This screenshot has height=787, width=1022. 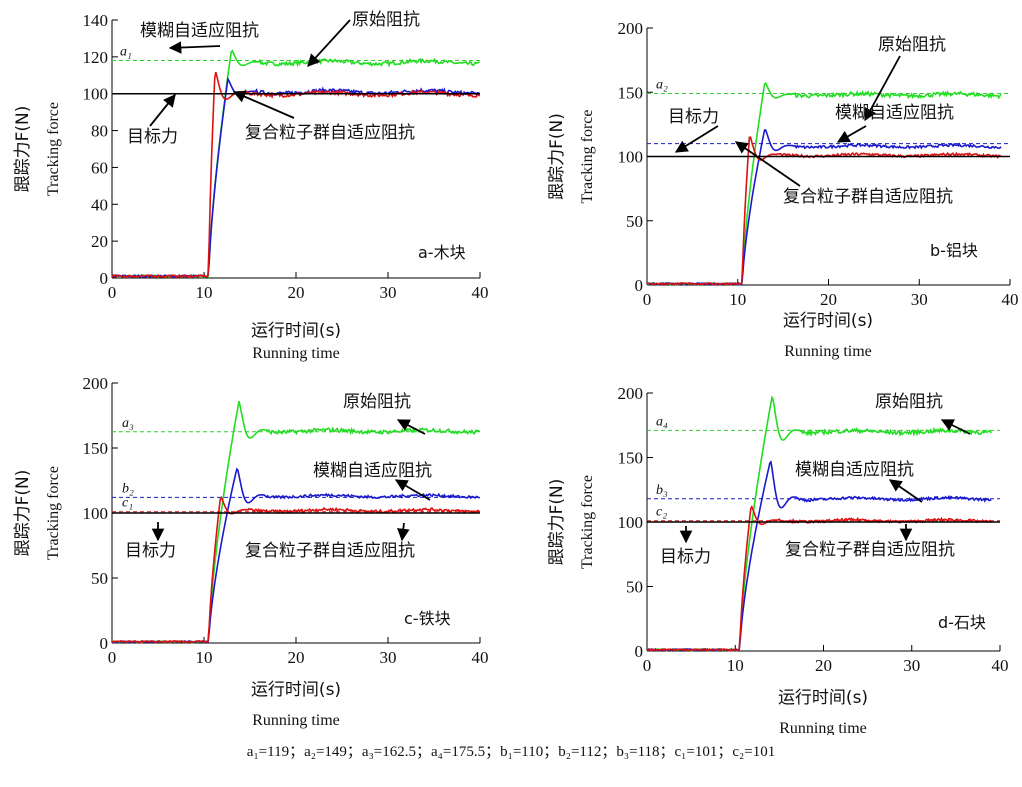 What do you see at coordinates (954, 250) in the screenshot?
I see `subplot-label: b-铝块` at bounding box center [954, 250].